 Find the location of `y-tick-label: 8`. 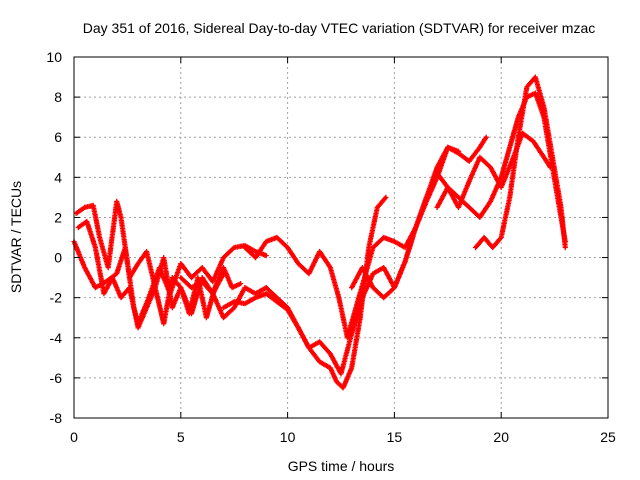

y-tick-label: 8 is located at coordinates (58, 97).